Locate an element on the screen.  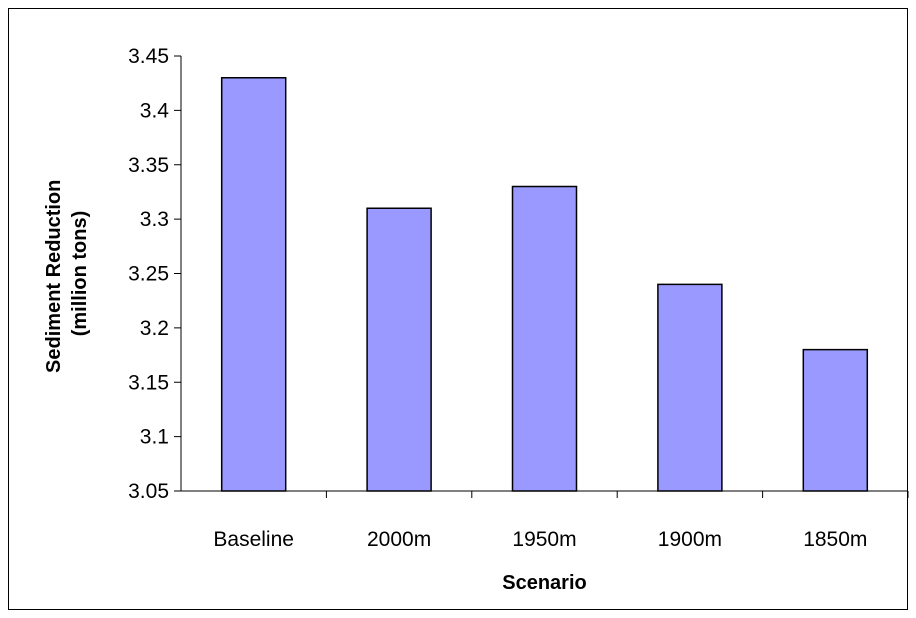
x-tick-label: 1850m is located at coordinates (835, 539).